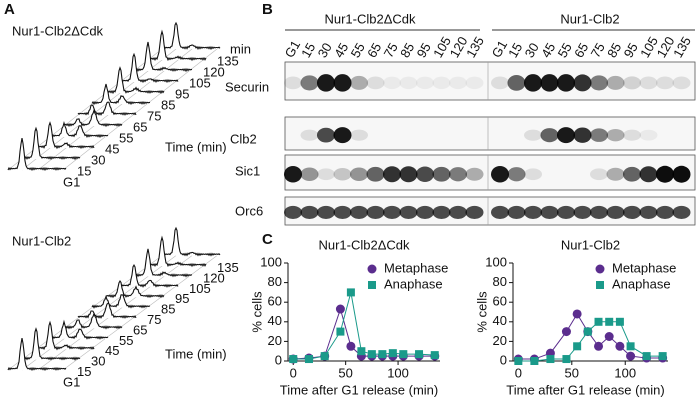 The image size is (699, 402). Describe the element at coordinates (585, 389) in the screenshot. I see `x-axis-label: Time after G1 release (min)` at that location.